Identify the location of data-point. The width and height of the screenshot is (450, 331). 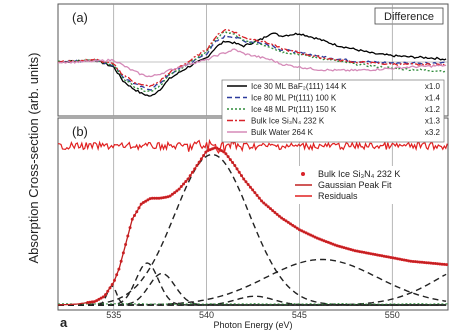
(446, 265).